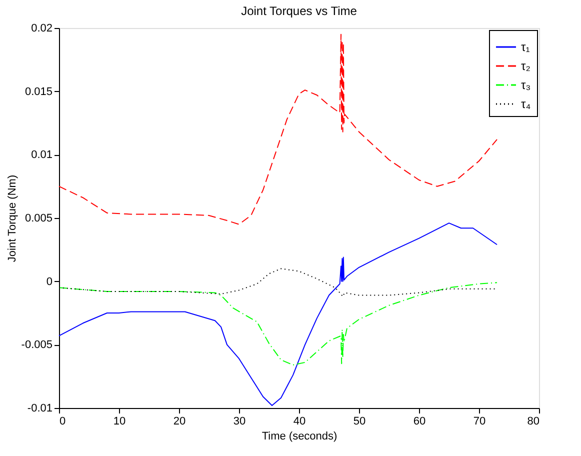  Describe the element at coordinates (38, 218) in the screenshot. I see `y-tick-label: 0.005` at that location.